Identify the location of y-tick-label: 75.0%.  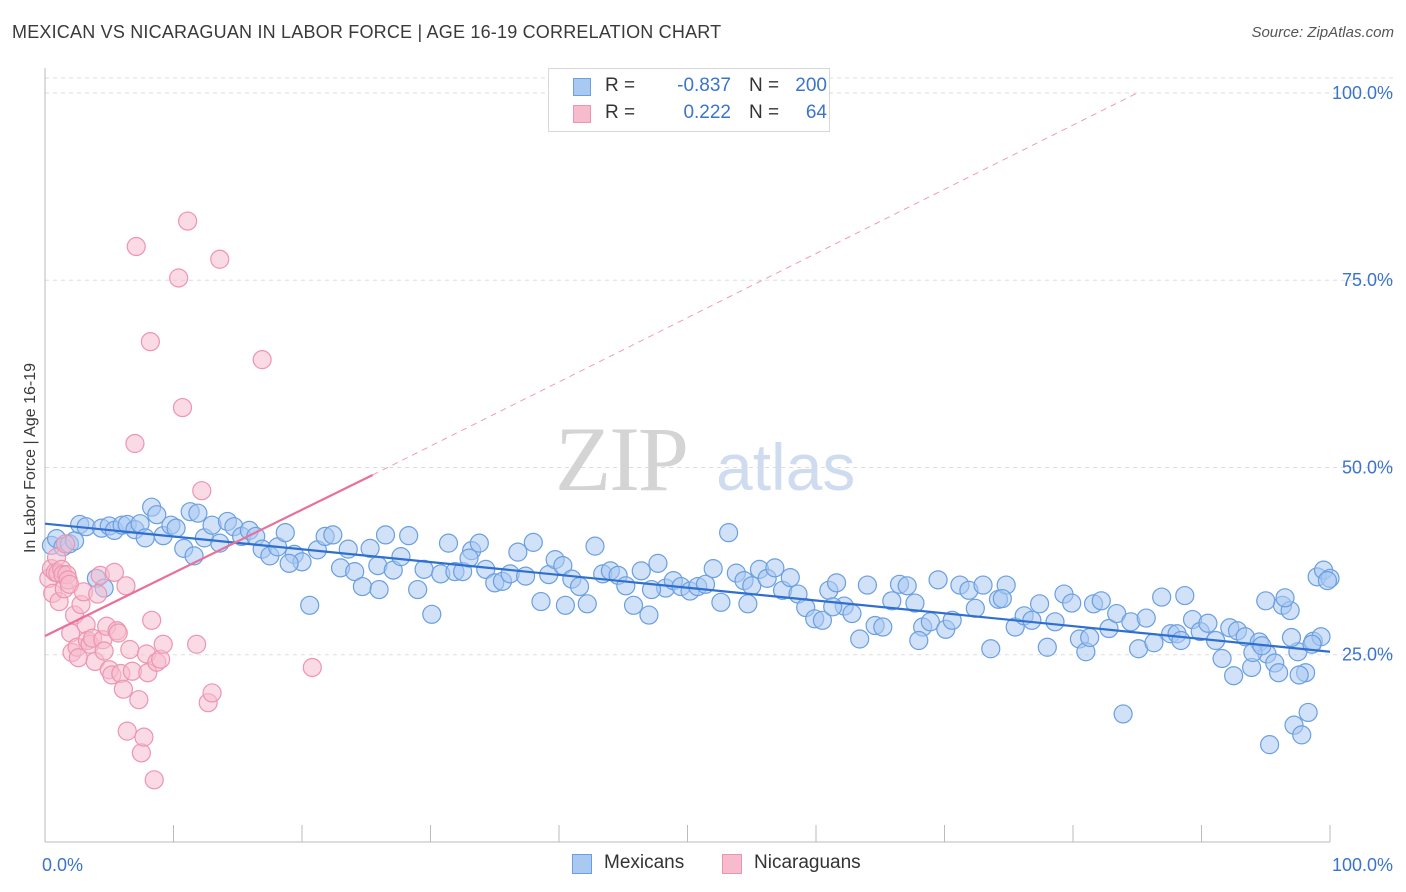
(1367, 280).